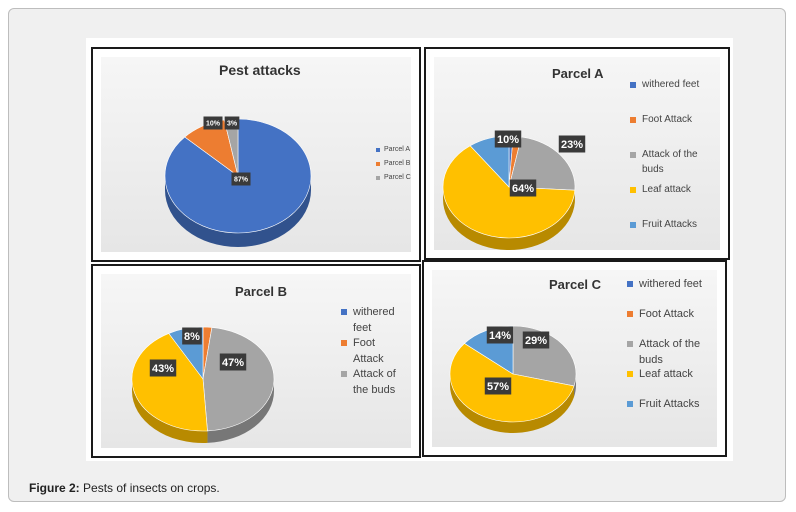 The height and width of the screenshot is (512, 796). What do you see at coordinates (260, 70) in the screenshot?
I see `chart-title: Pest attacks` at bounding box center [260, 70].